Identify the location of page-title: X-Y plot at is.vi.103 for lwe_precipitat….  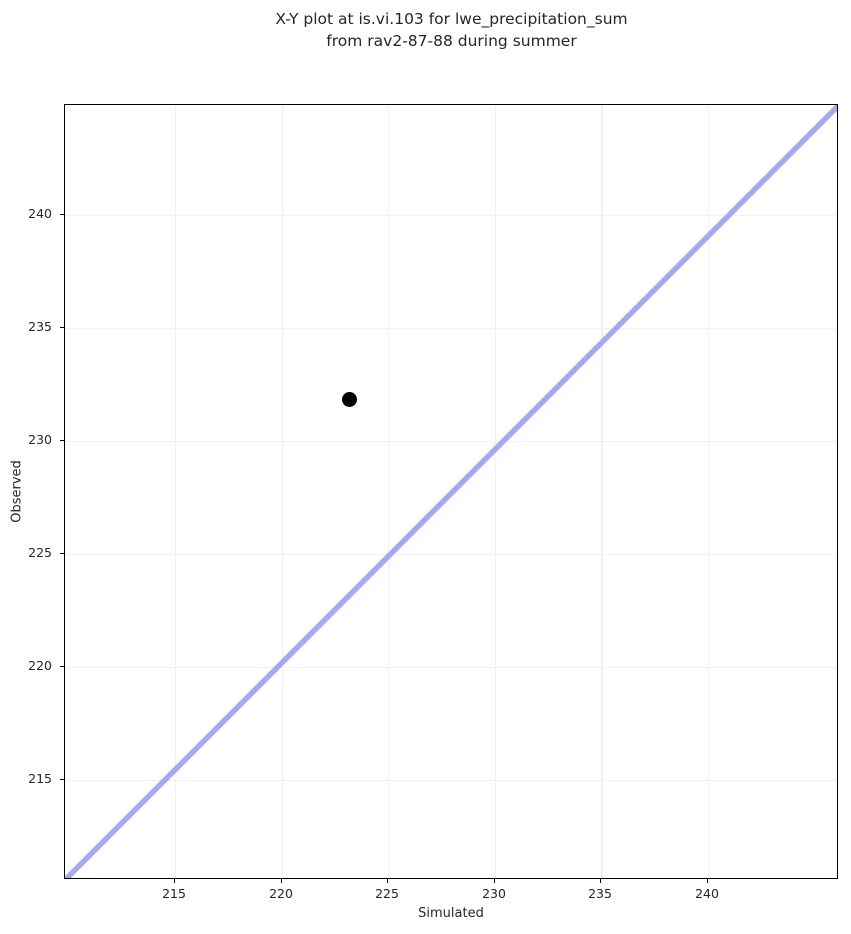
(451, 30).